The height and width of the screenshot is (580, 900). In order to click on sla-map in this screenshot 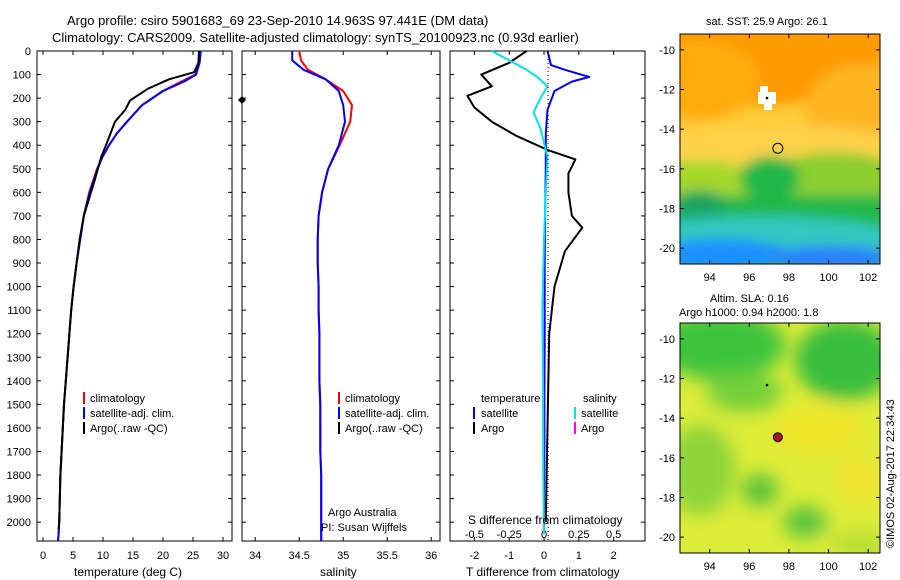, I will do `click(780, 438)`.